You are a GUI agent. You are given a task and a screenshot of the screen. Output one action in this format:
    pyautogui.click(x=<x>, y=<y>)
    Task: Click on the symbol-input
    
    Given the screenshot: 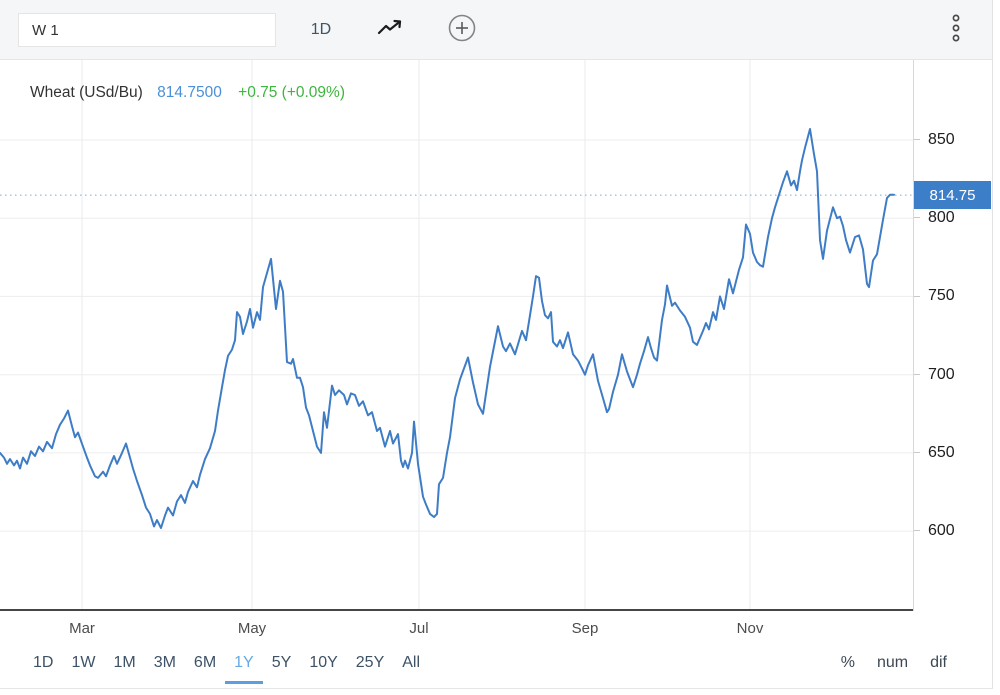 What is the action you would take?
    pyautogui.click(x=147, y=30)
    